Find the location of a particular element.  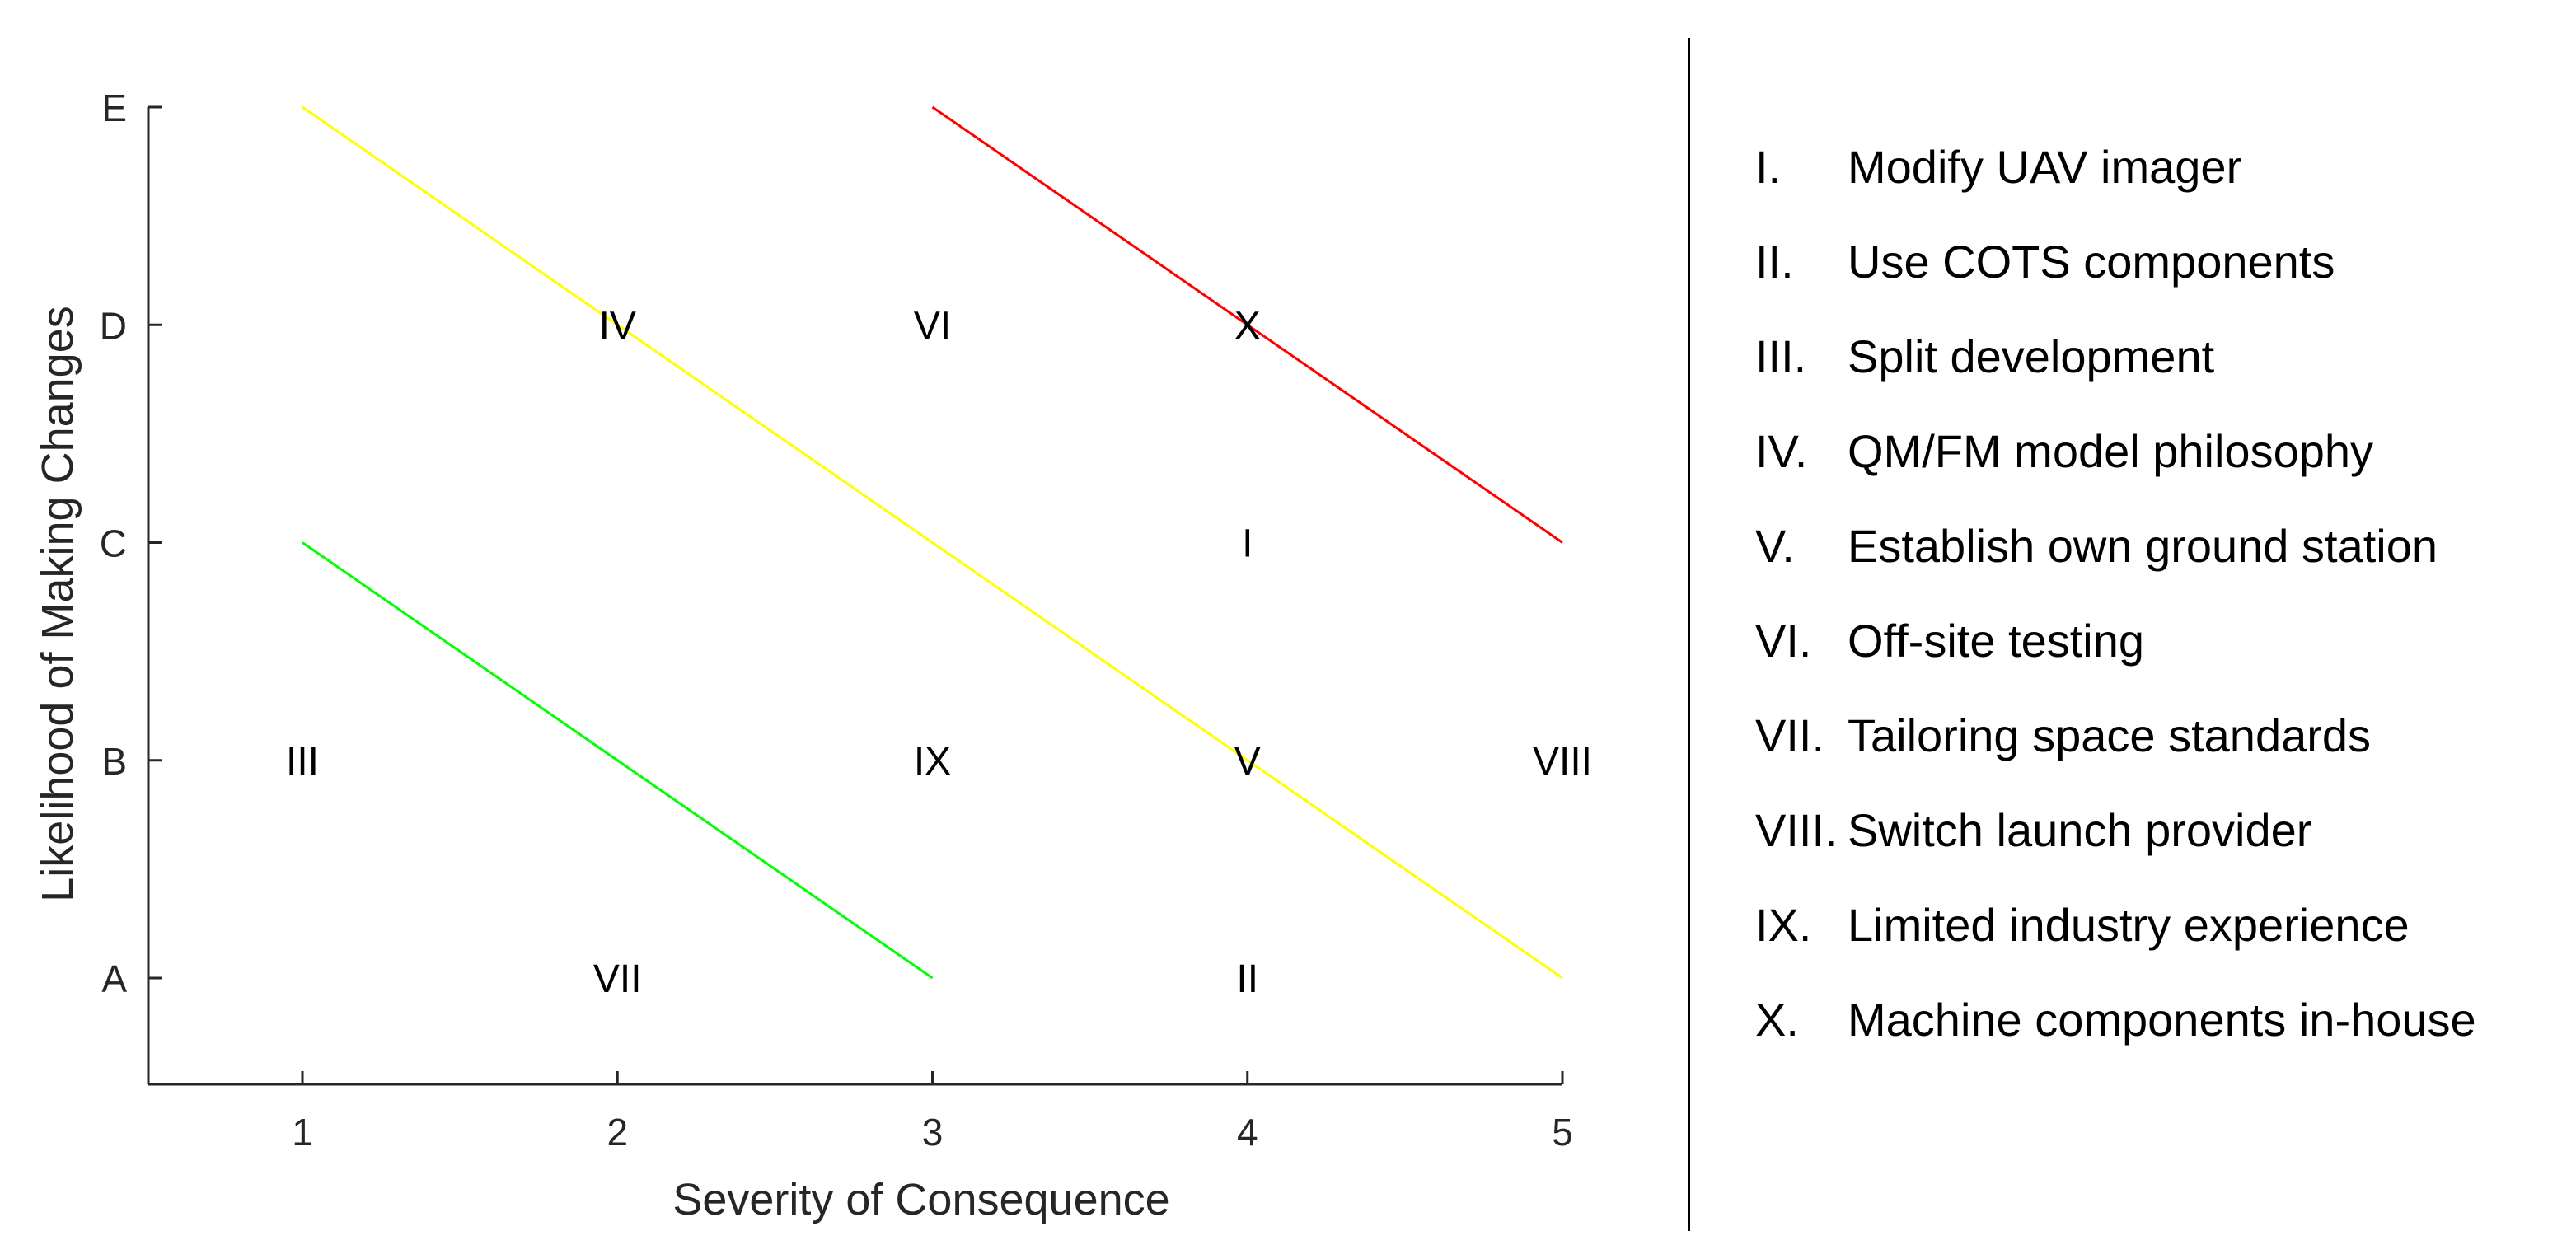

legend-item: VIII. Switch launch provider is located at coordinates (2115, 850).